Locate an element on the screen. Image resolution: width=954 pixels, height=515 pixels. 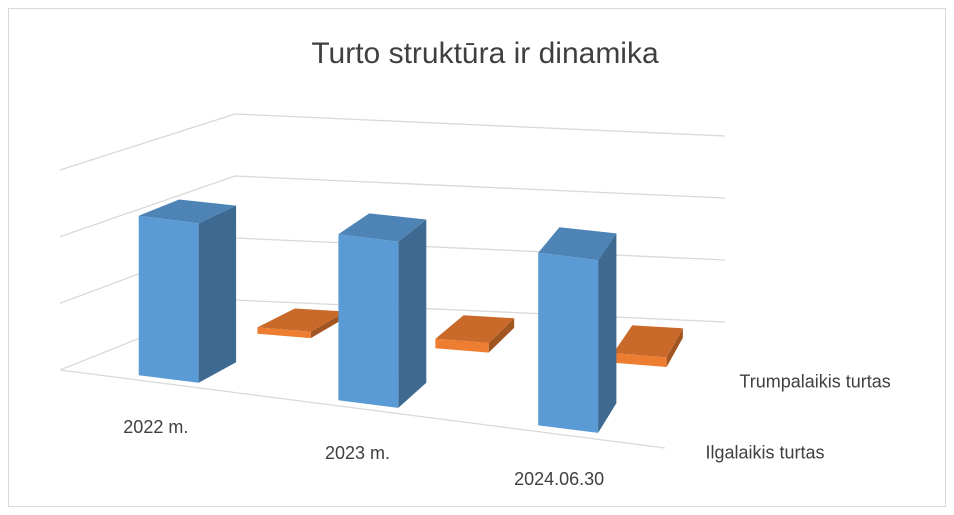
x-tick-label: 2024.06.30 is located at coordinates (559, 479).